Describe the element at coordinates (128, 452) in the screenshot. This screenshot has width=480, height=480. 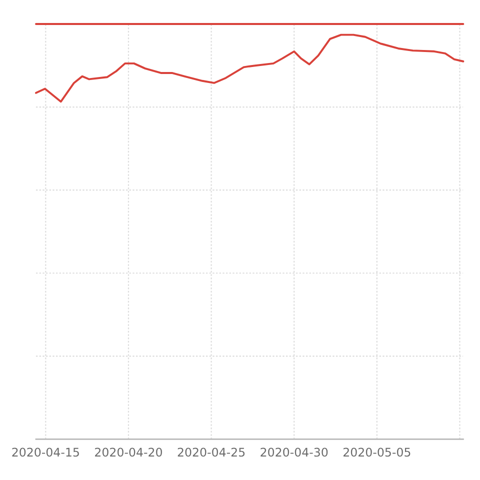
I see `x-tick-label: 2020-04-20` at that location.